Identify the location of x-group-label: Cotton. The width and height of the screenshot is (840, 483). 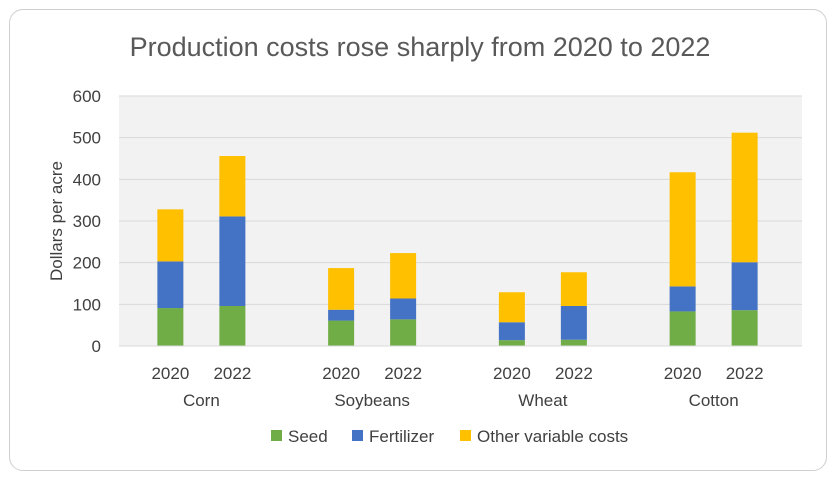
(714, 400).